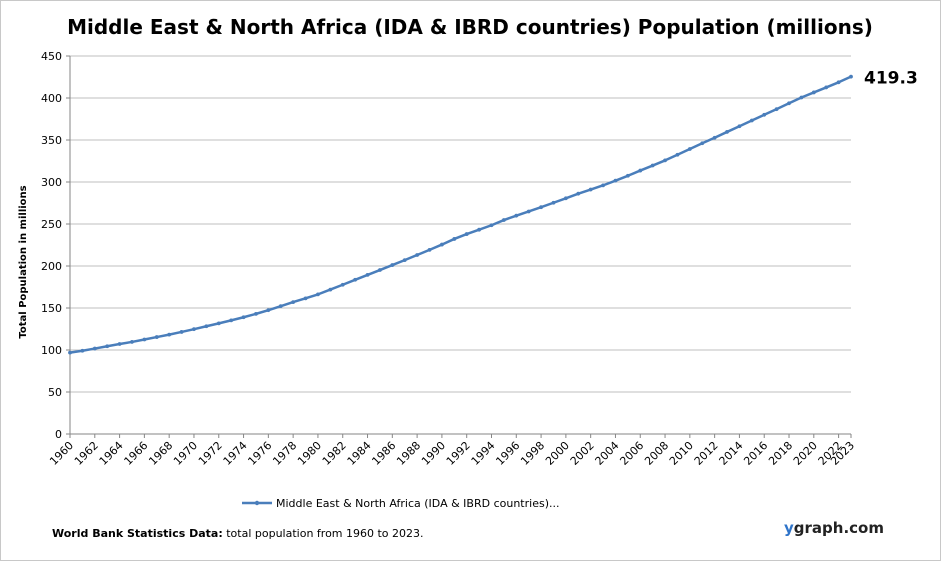 Image resolution: width=941 pixels, height=561 pixels. I want to click on x-tick-label: 1978, so click(284, 453).